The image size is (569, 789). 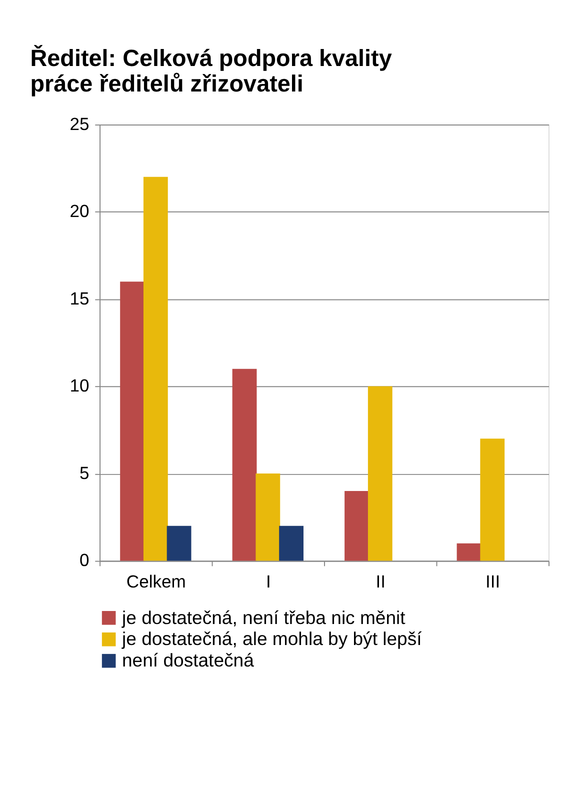 What do you see at coordinates (188, 660) in the screenshot?
I see `legend-label: není dostatečná` at bounding box center [188, 660].